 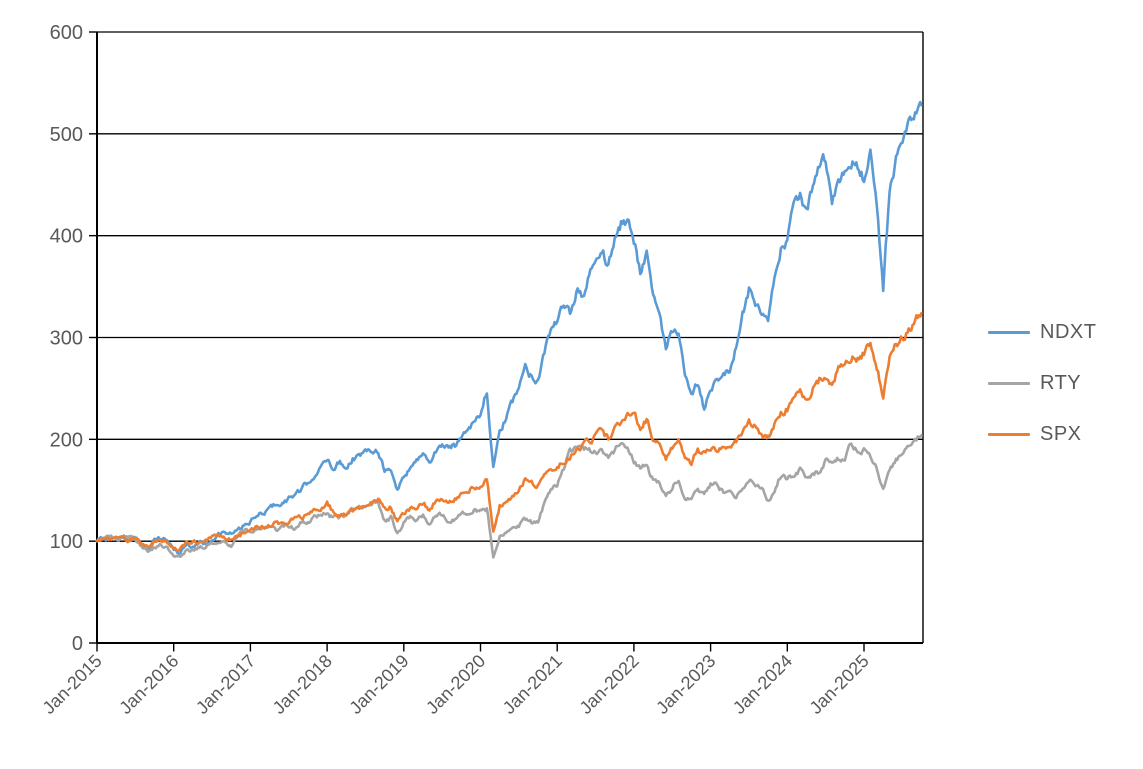 What do you see at coordinates (1061, 433) in the screenshot?
I see `legend-label-spx: SPX` at bounding box center [1061, 433].